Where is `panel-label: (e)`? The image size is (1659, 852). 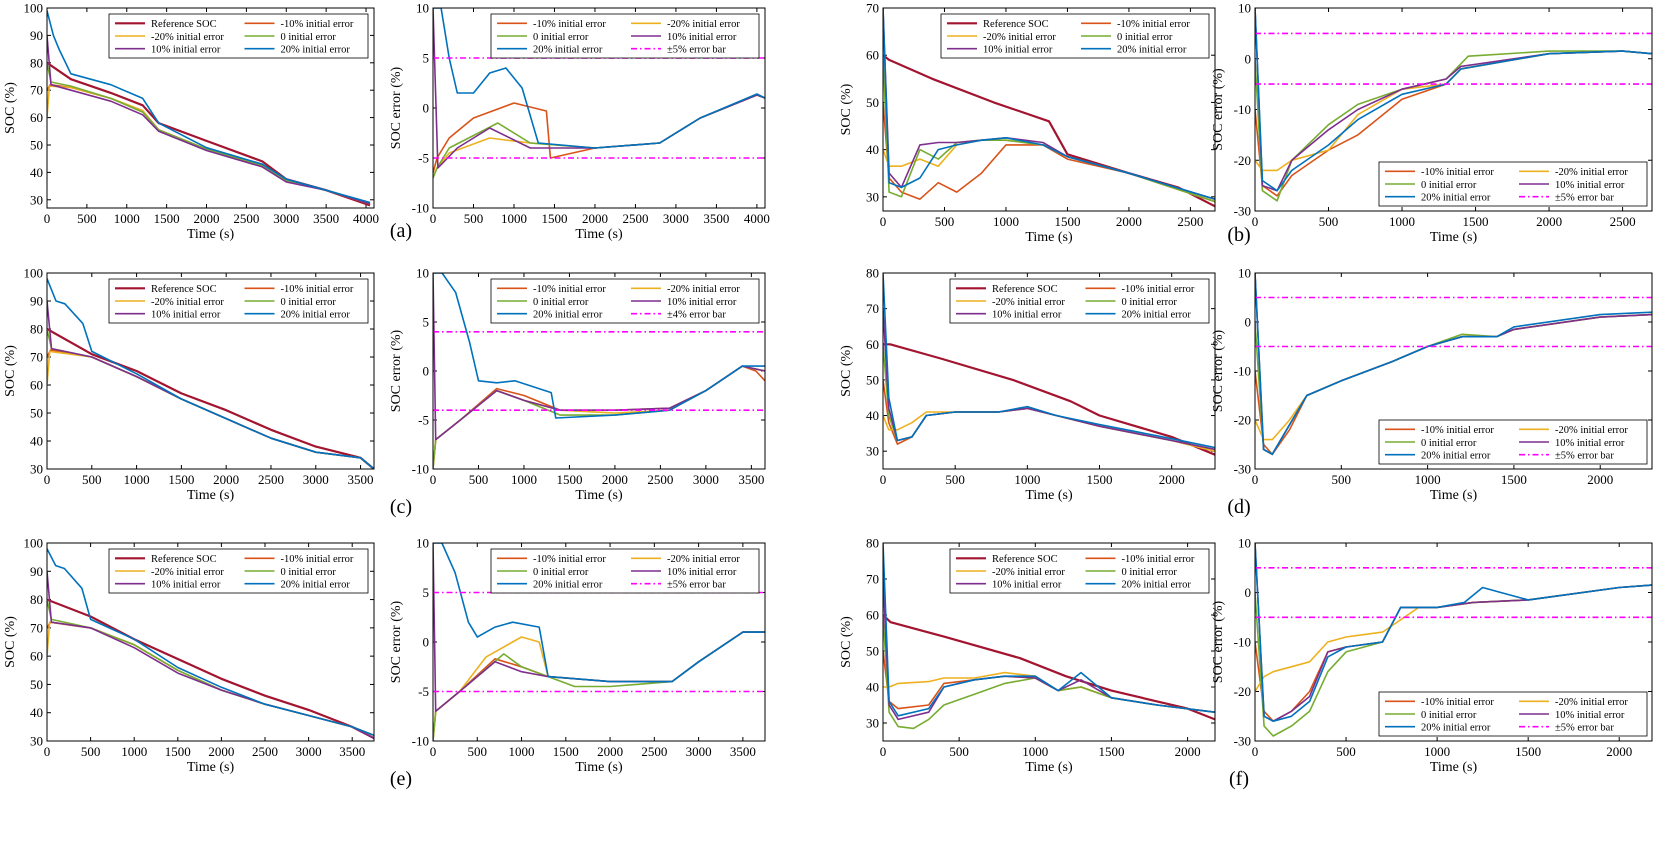
panel-label: (e) is located at coordinates (401, 779).